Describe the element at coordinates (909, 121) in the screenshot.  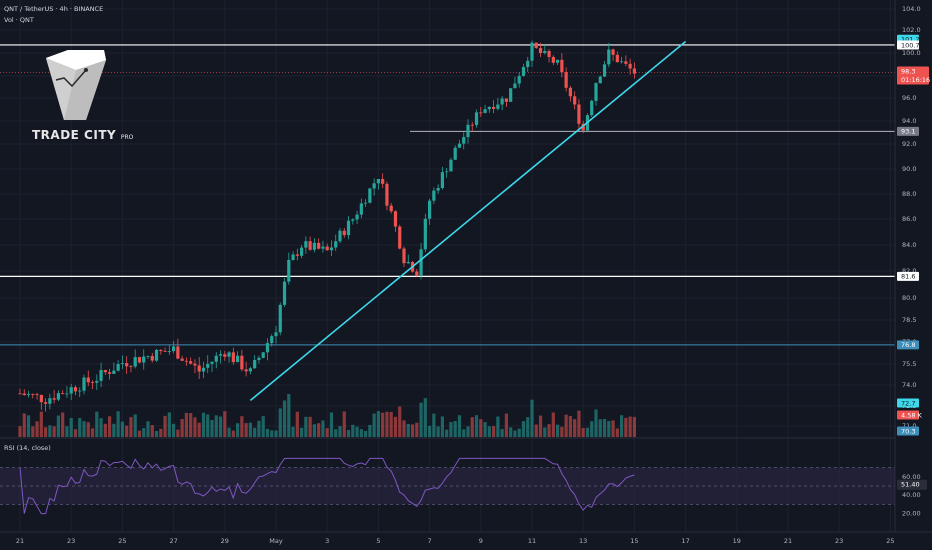
I see `price-axis-label: 94.0` at that location.